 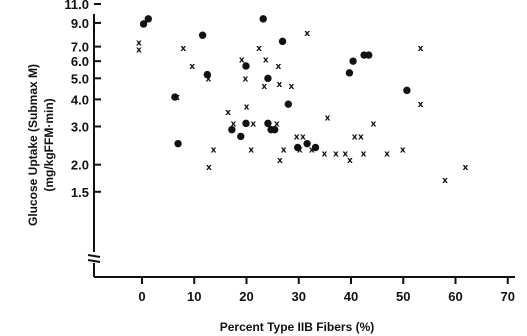 What do you see at coordinates (80, 78) in the screenshot?
I see `y-tick-label: 5.0` at bounding box center [80, 78].